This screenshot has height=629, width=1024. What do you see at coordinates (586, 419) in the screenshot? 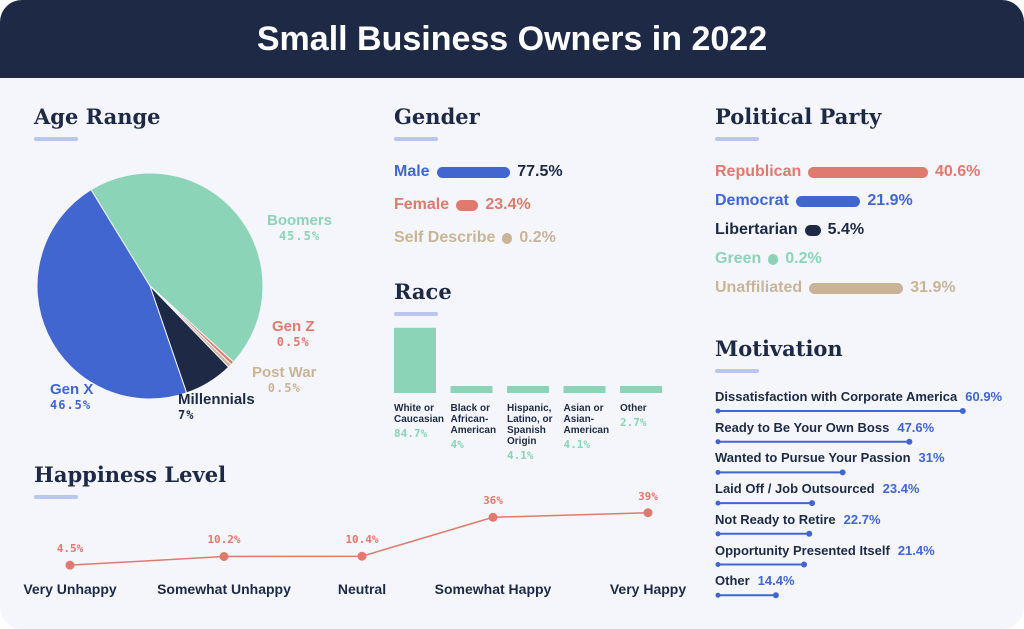
I see `race-name: Asian or Asian-American` at bounding box center [586, 419].